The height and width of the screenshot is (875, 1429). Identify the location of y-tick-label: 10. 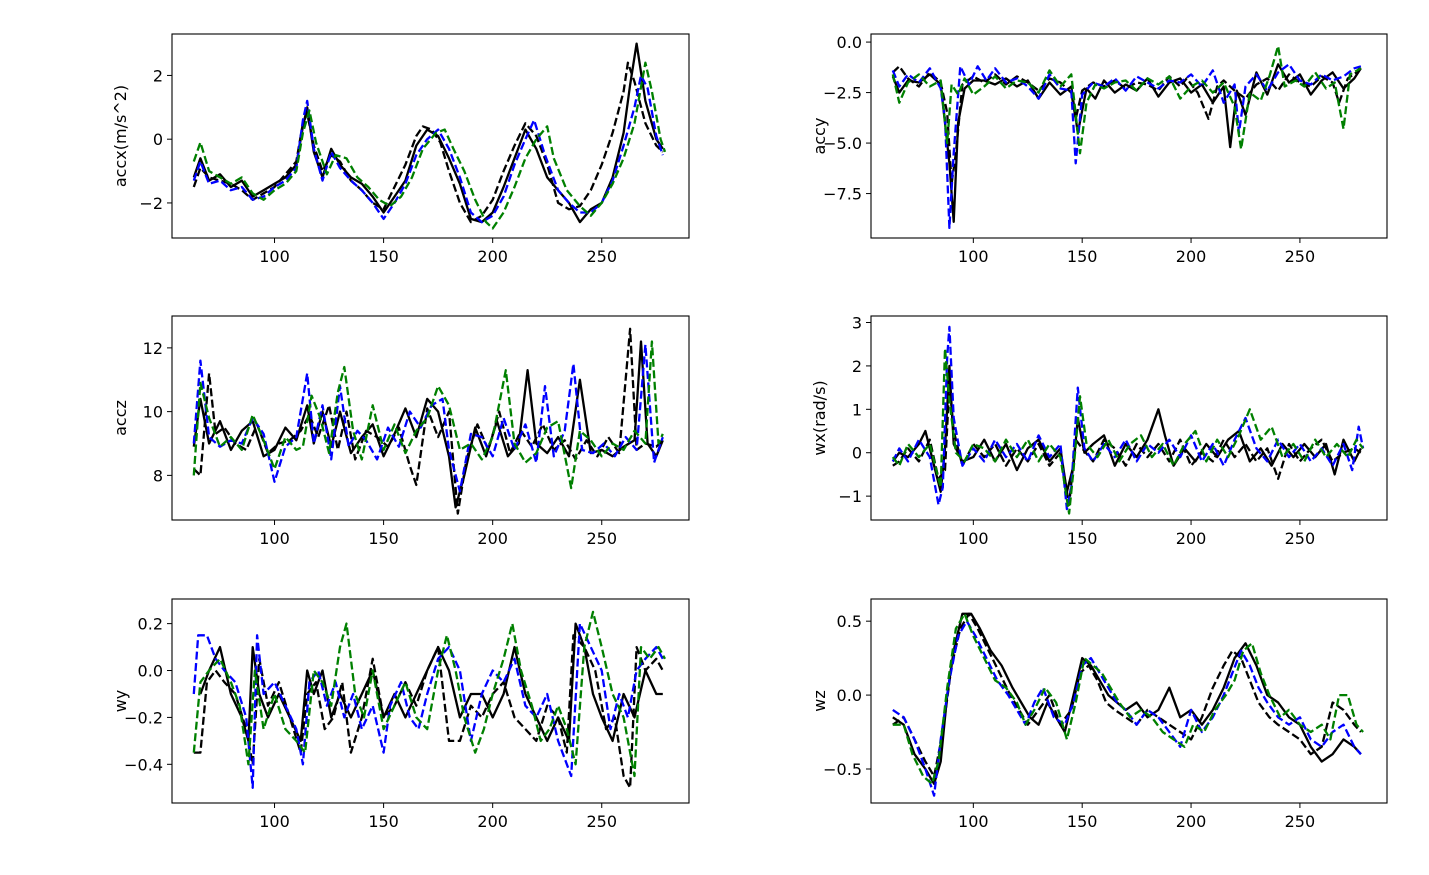
(153, 412).